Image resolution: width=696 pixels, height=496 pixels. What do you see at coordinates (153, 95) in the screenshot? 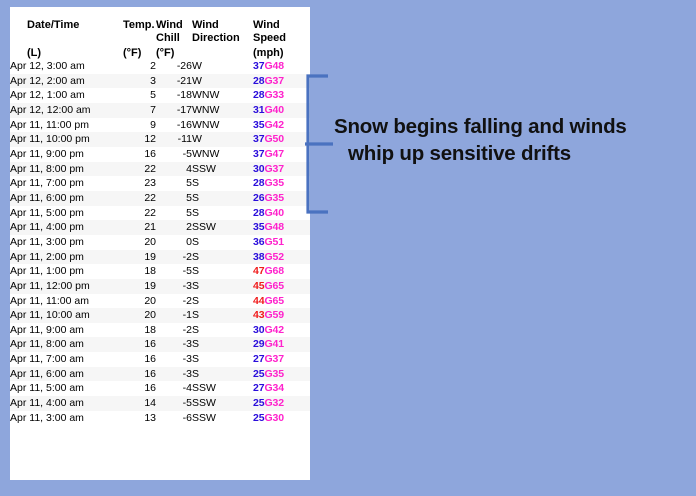
I see `cell-temperature: 5` at bounding box center [153, 95].